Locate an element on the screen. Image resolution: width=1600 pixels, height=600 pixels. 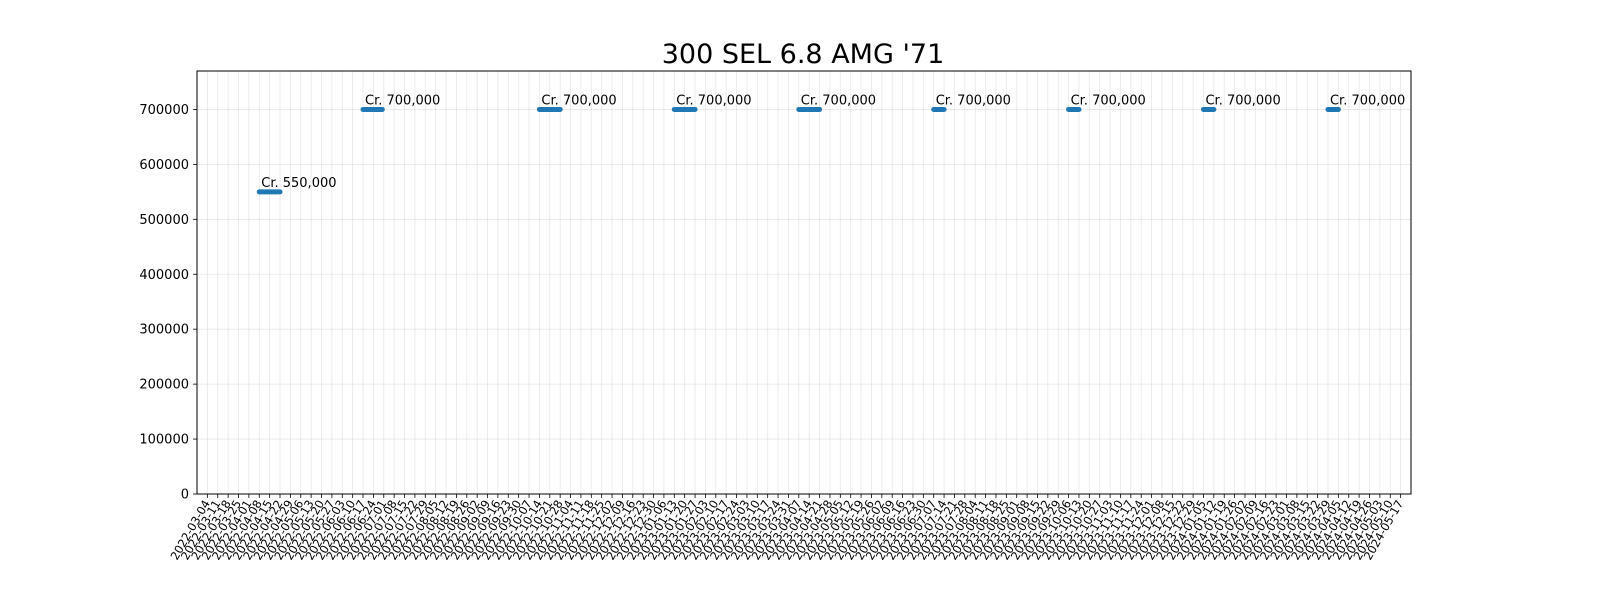
y-tick-label: 700000 is located at coordinates (164, 110).